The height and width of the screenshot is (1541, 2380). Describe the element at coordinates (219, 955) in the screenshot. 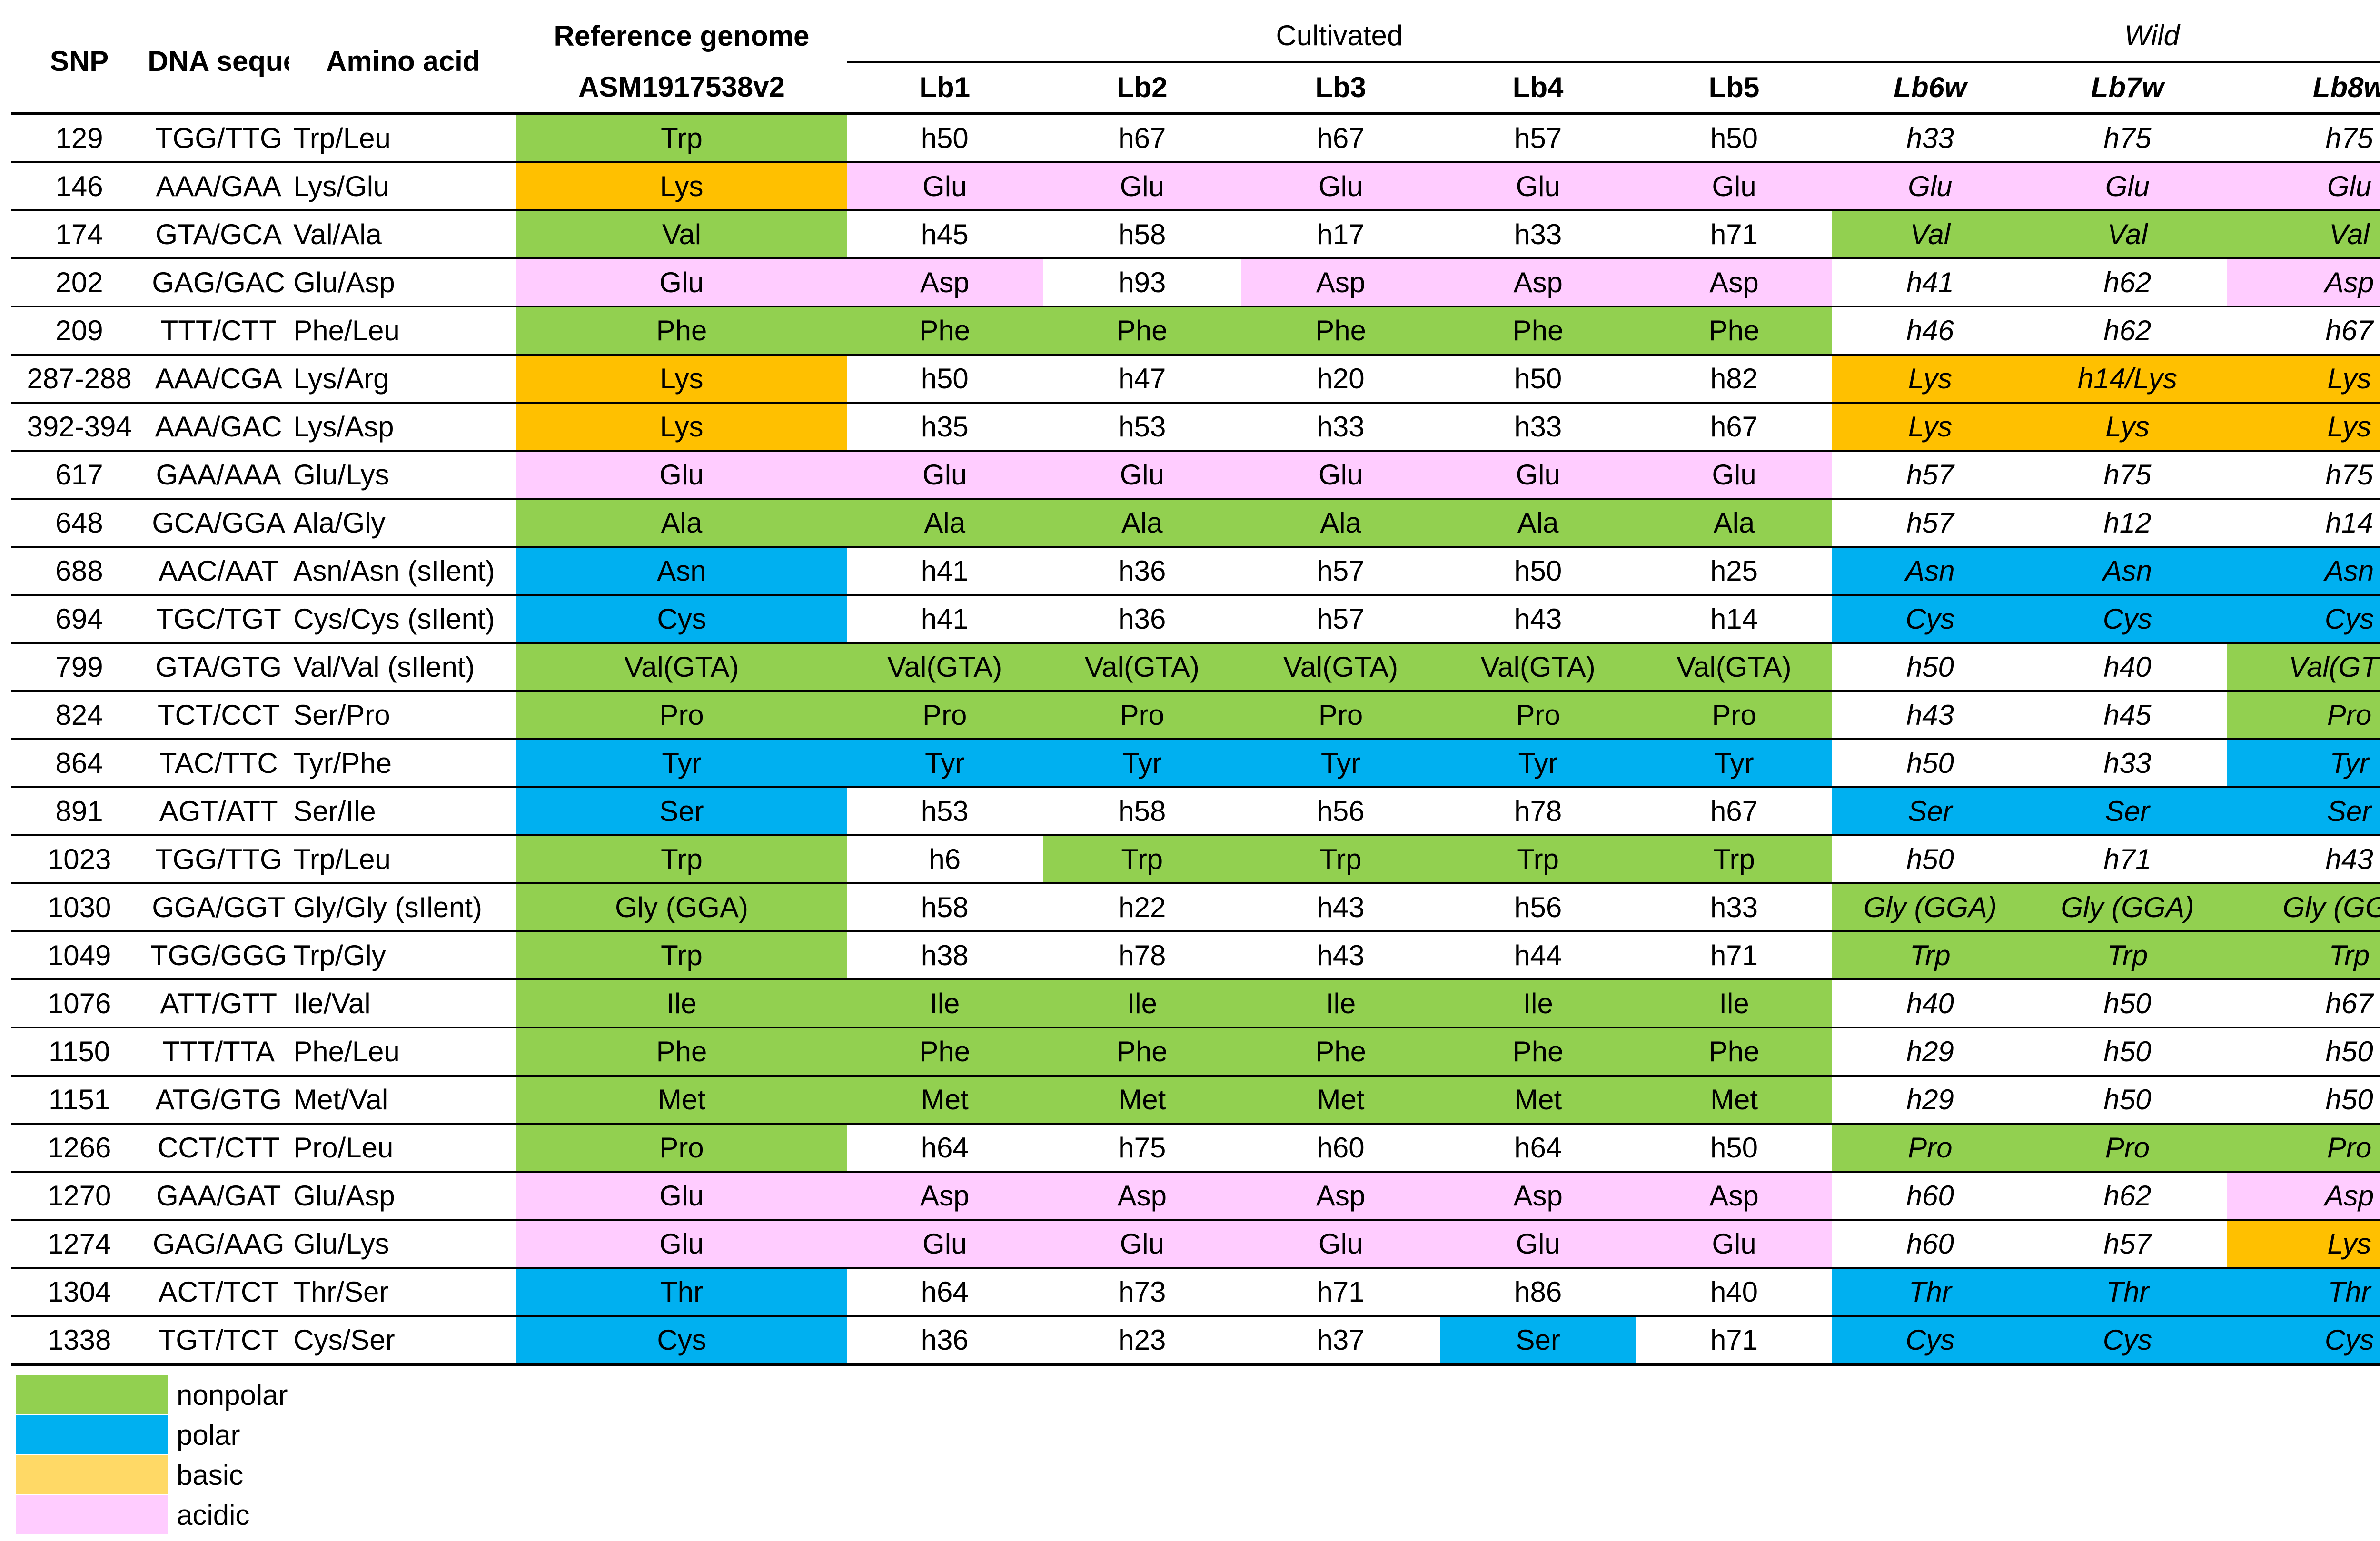

I see `dna-sequence-cell: TGG/GGG` at that location.